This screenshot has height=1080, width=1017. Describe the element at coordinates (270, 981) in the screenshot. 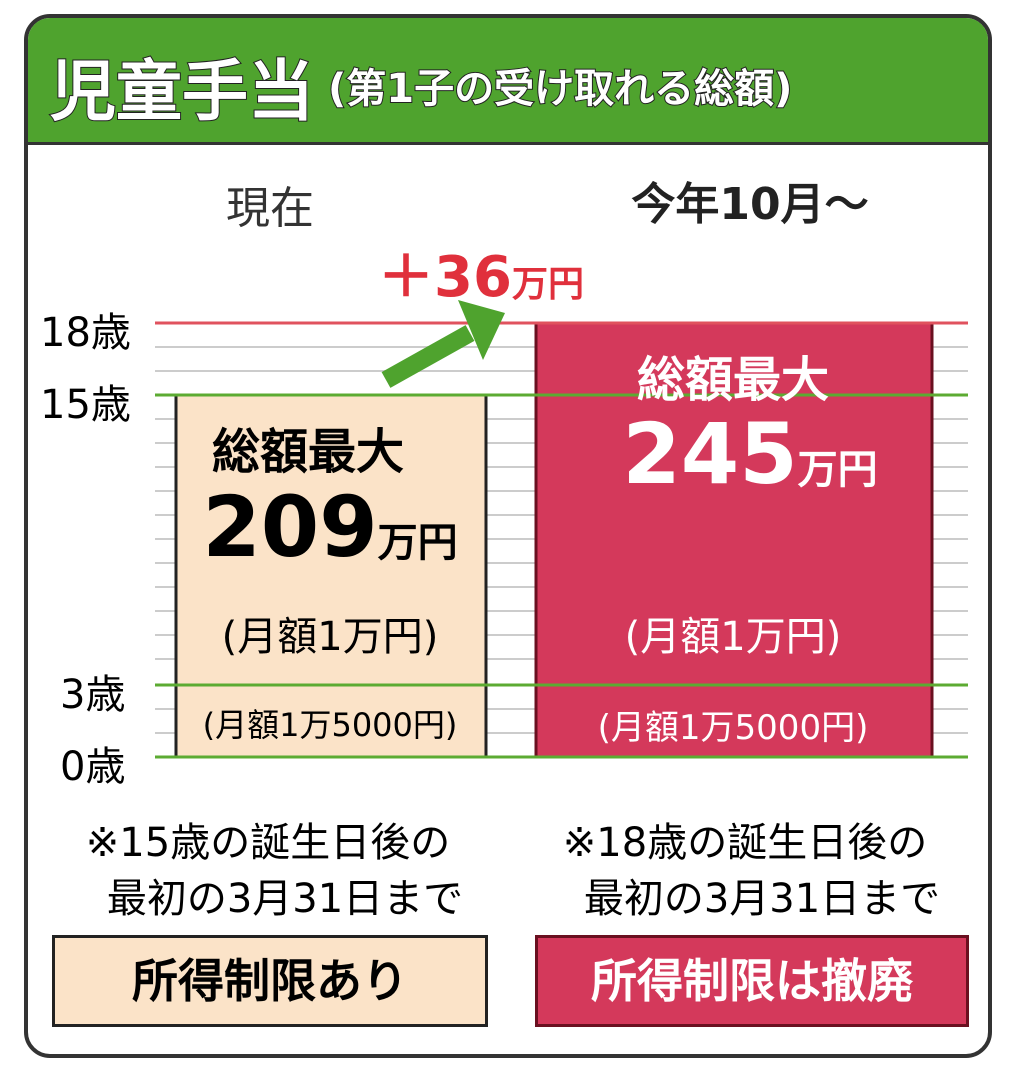

I see `income-limit: 所得制限あり` at that location.